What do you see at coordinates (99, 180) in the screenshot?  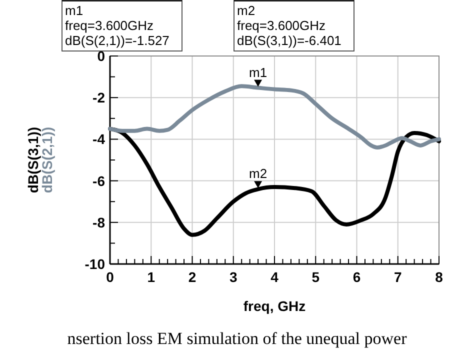 I see `y-tick-label: -6` at bounding box center [99, 180].